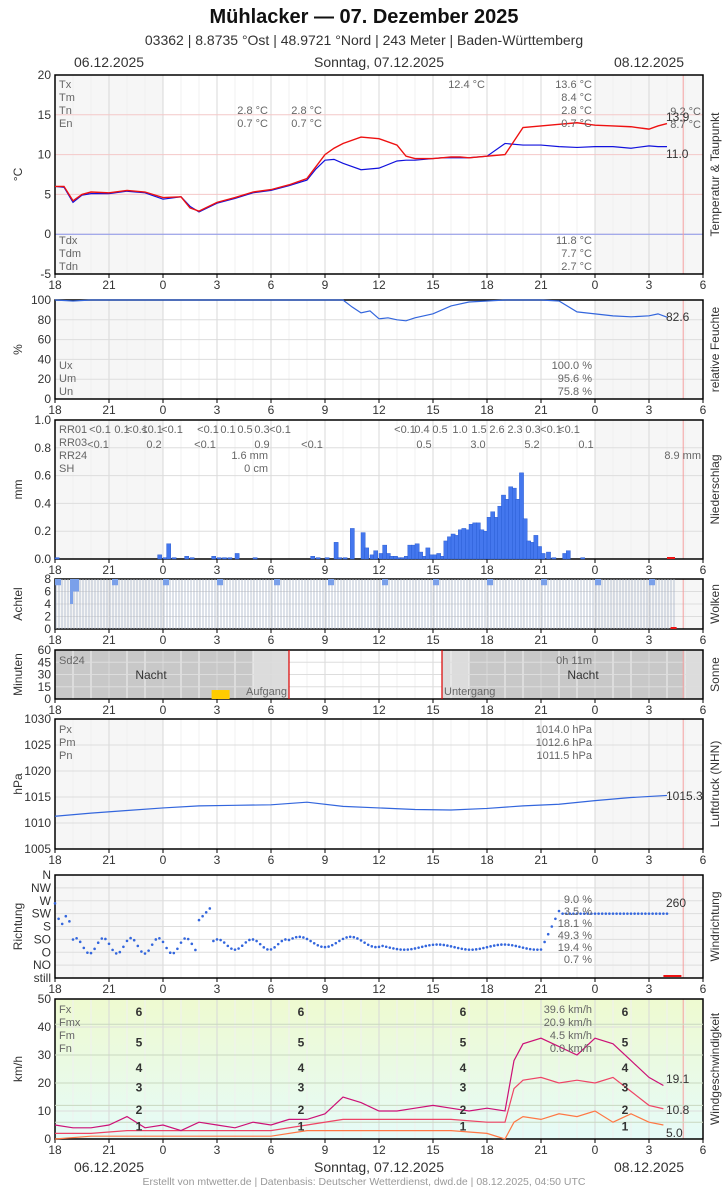 The width and height of the screenshot is (728, 1190). Describe the element at coordinates (677, 154) in the screenshot. I see `last-dewpoint: 11.0` at that location.